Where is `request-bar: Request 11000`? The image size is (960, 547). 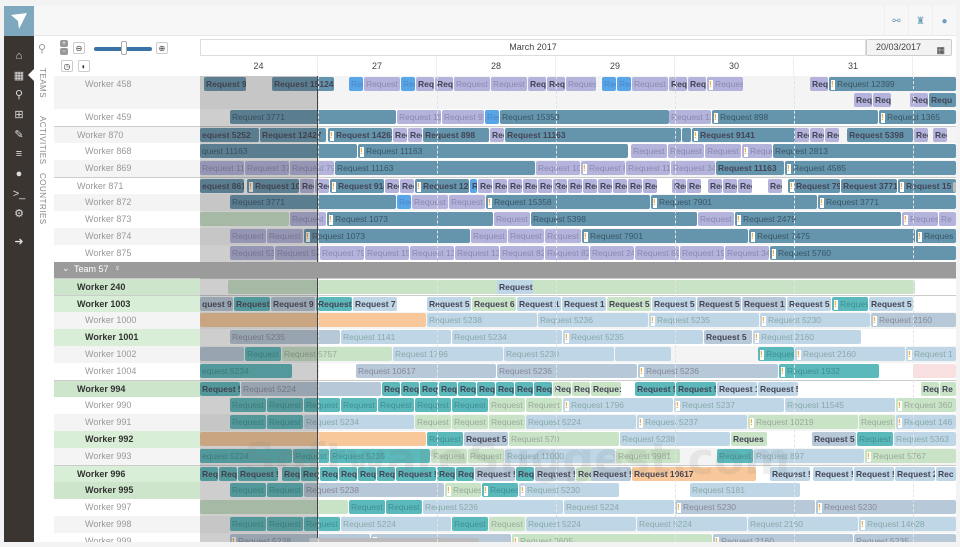 request-bar: Request 11000 is located at coordinates (560, 456).